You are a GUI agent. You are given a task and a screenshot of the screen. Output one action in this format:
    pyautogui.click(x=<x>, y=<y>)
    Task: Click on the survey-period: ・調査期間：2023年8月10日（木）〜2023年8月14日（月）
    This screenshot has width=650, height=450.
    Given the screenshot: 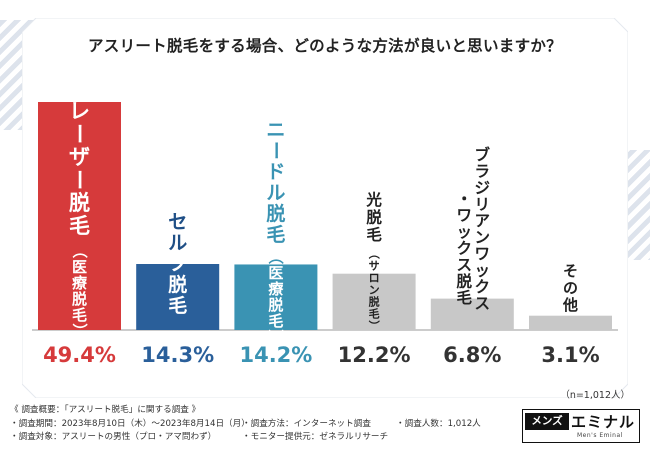 What is the action you would take?
    pyautogui.click(x=130, y=424)
    